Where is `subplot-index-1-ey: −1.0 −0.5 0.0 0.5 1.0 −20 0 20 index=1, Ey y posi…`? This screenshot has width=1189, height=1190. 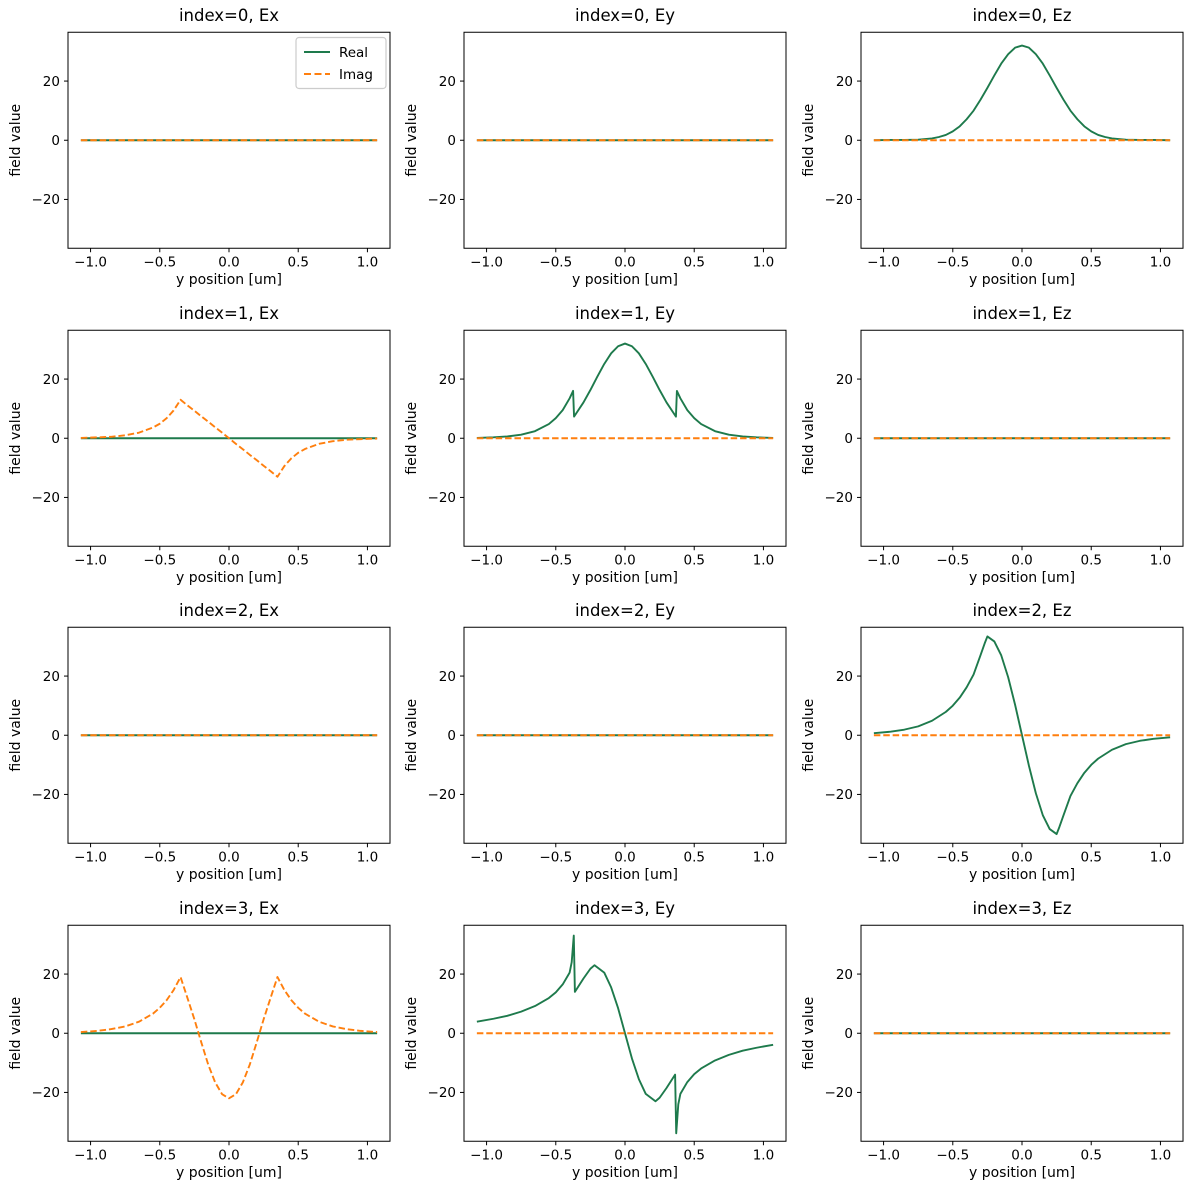
subplot-index-1-ey: −1.0 −0.5 0.0 0.5 1.0 −20 0 20 index=1, Ey y posi… is located at coordinates (595, 444).